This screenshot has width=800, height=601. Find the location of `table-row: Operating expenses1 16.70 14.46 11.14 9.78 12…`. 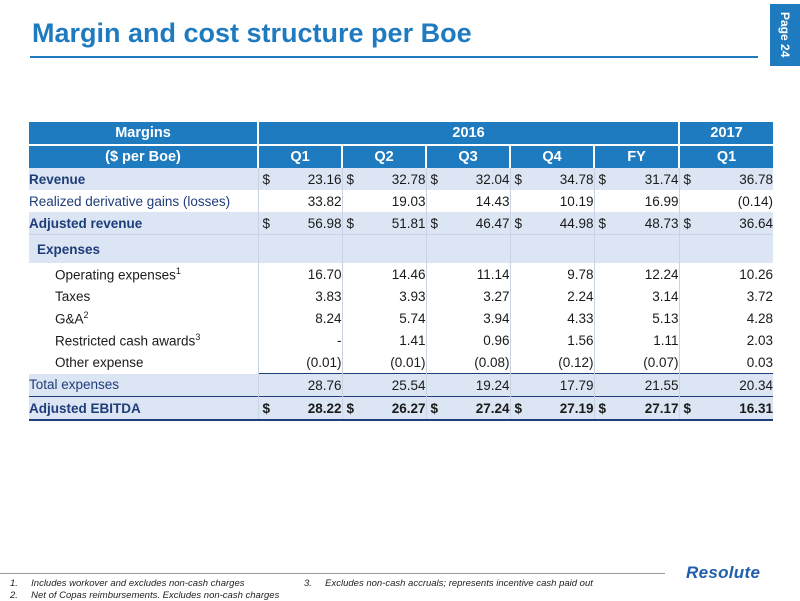

table-row: Operating expenses1 16.70 14.46 11.14 9.78 12… is located at coordinates (401, 274).